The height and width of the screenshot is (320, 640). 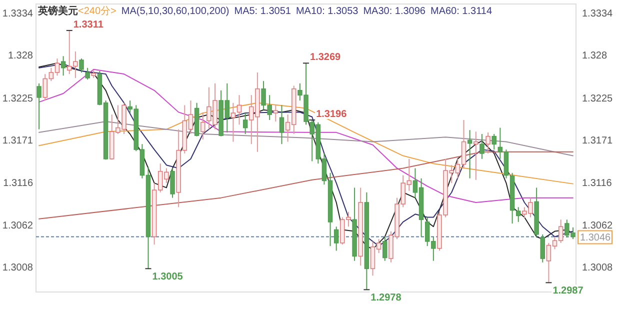 I want to click on annotation: 1.3269, so click(x=326, y=58).